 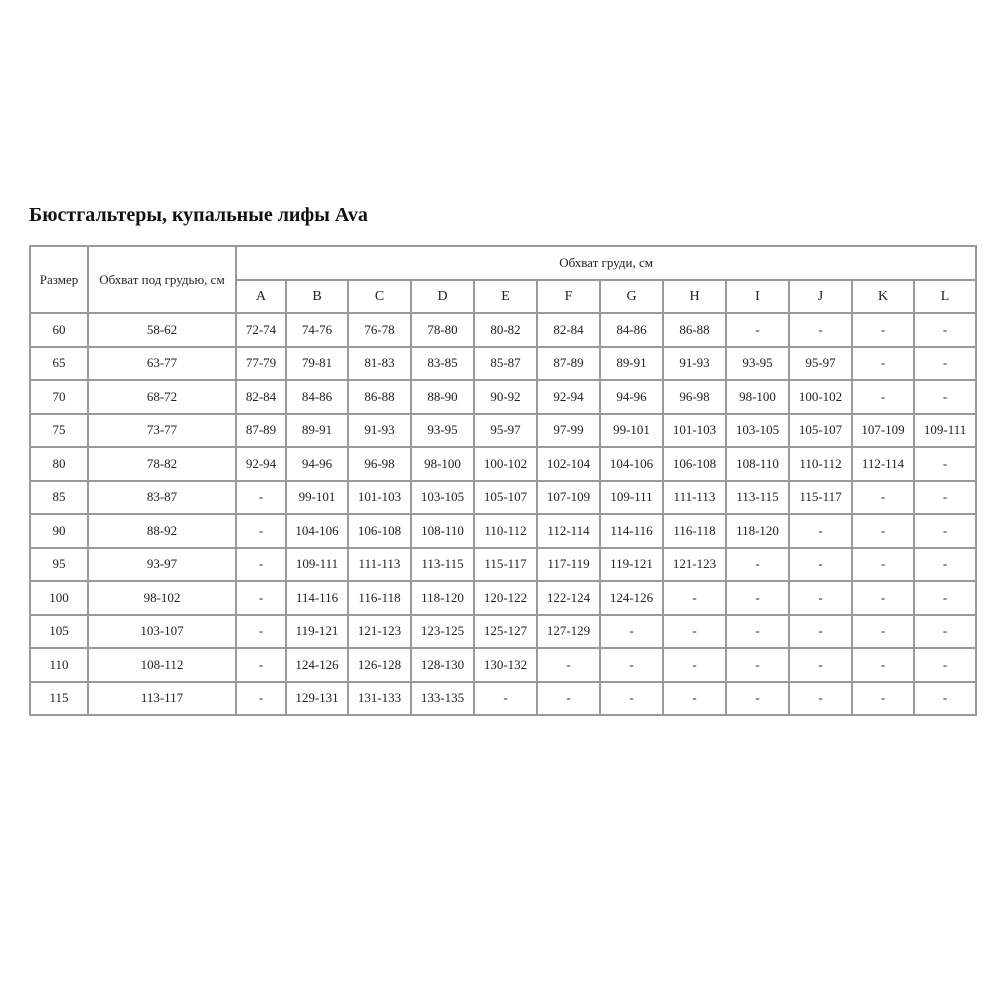 I want to click on header-cup: I, so click(x=757, y=296).